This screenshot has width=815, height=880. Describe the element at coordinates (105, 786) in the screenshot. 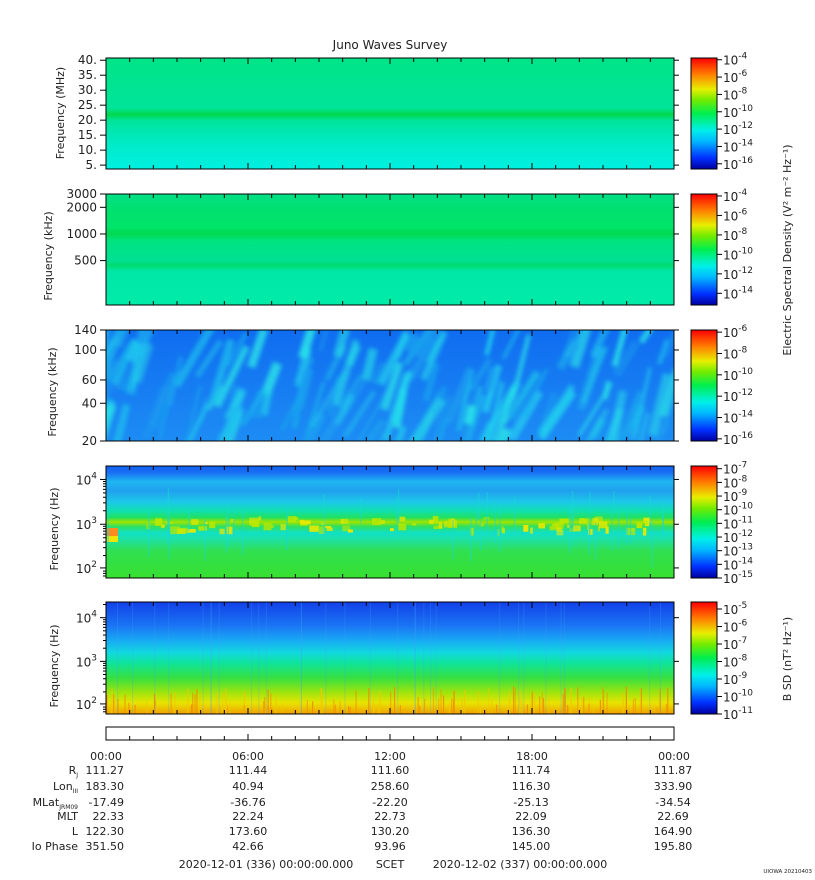

I see `ephemeris-value: 183.30` at that location.